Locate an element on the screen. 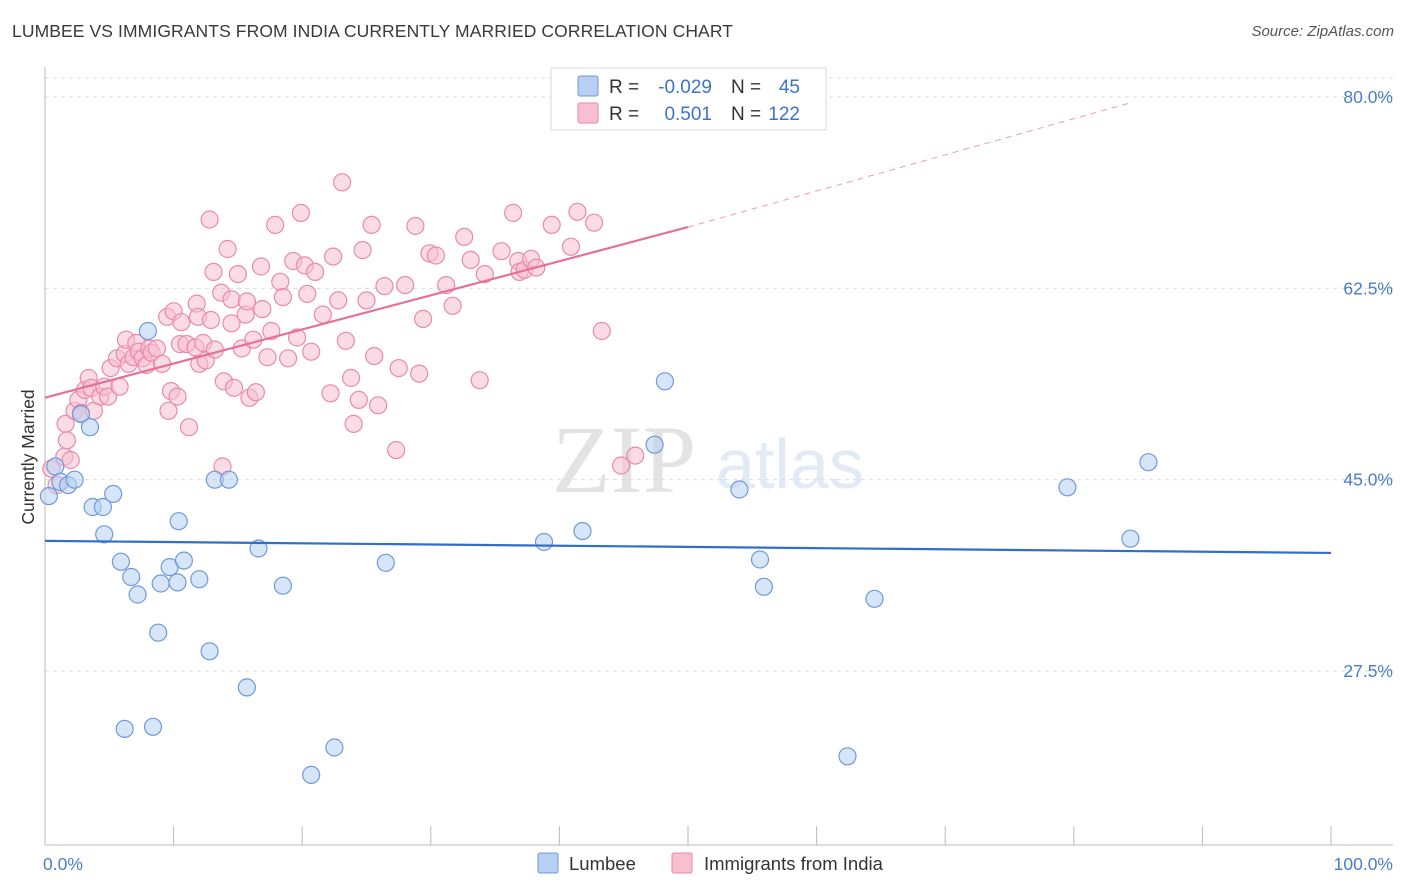  legend-n-value-india: 122 is located at coordinates (784, 114).